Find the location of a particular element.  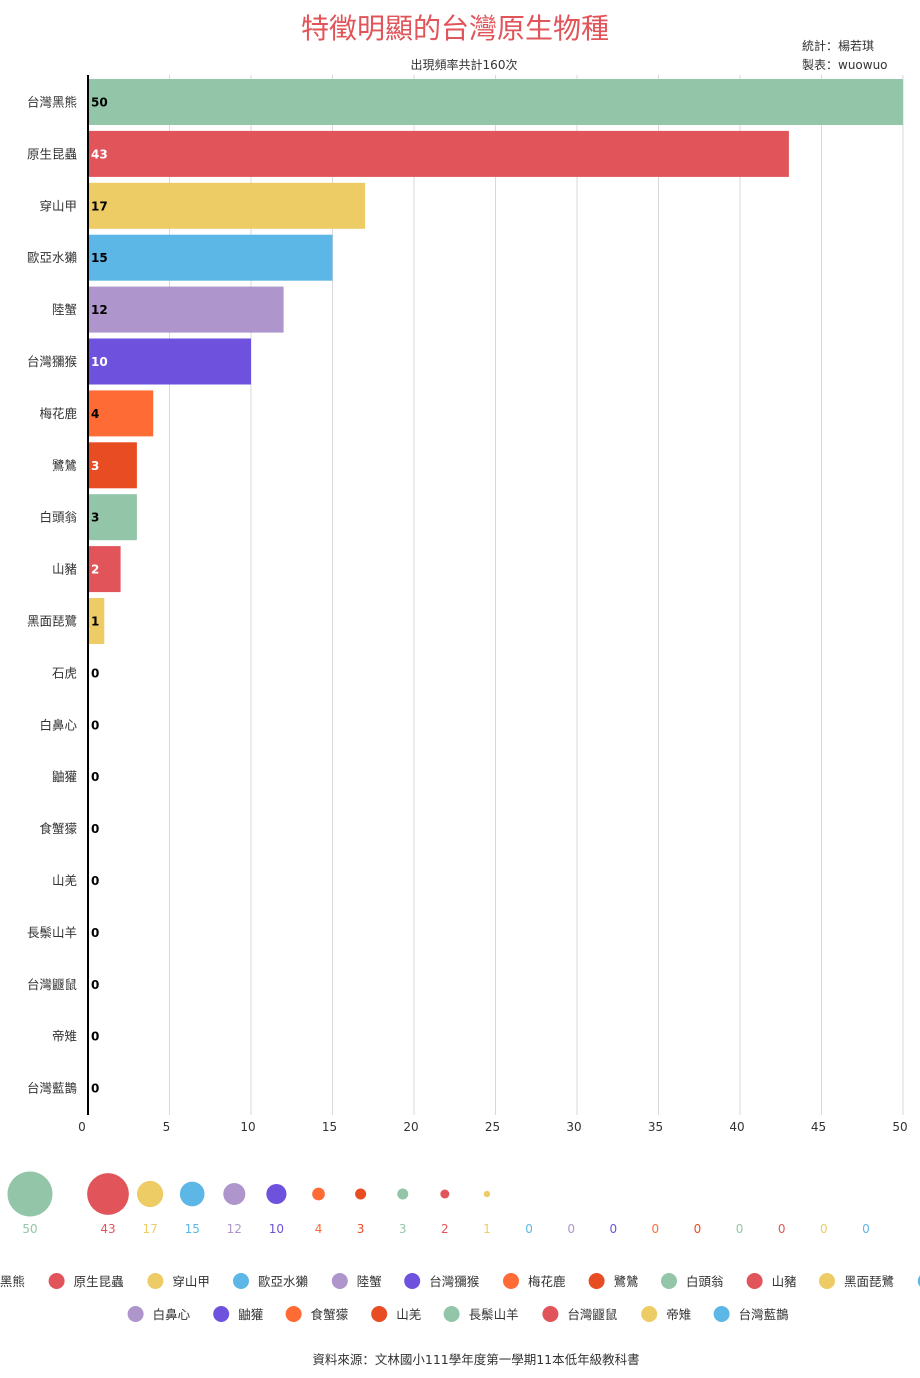

bubble-value-食蟹獴: 0 is located at coordinates (656, 1229).